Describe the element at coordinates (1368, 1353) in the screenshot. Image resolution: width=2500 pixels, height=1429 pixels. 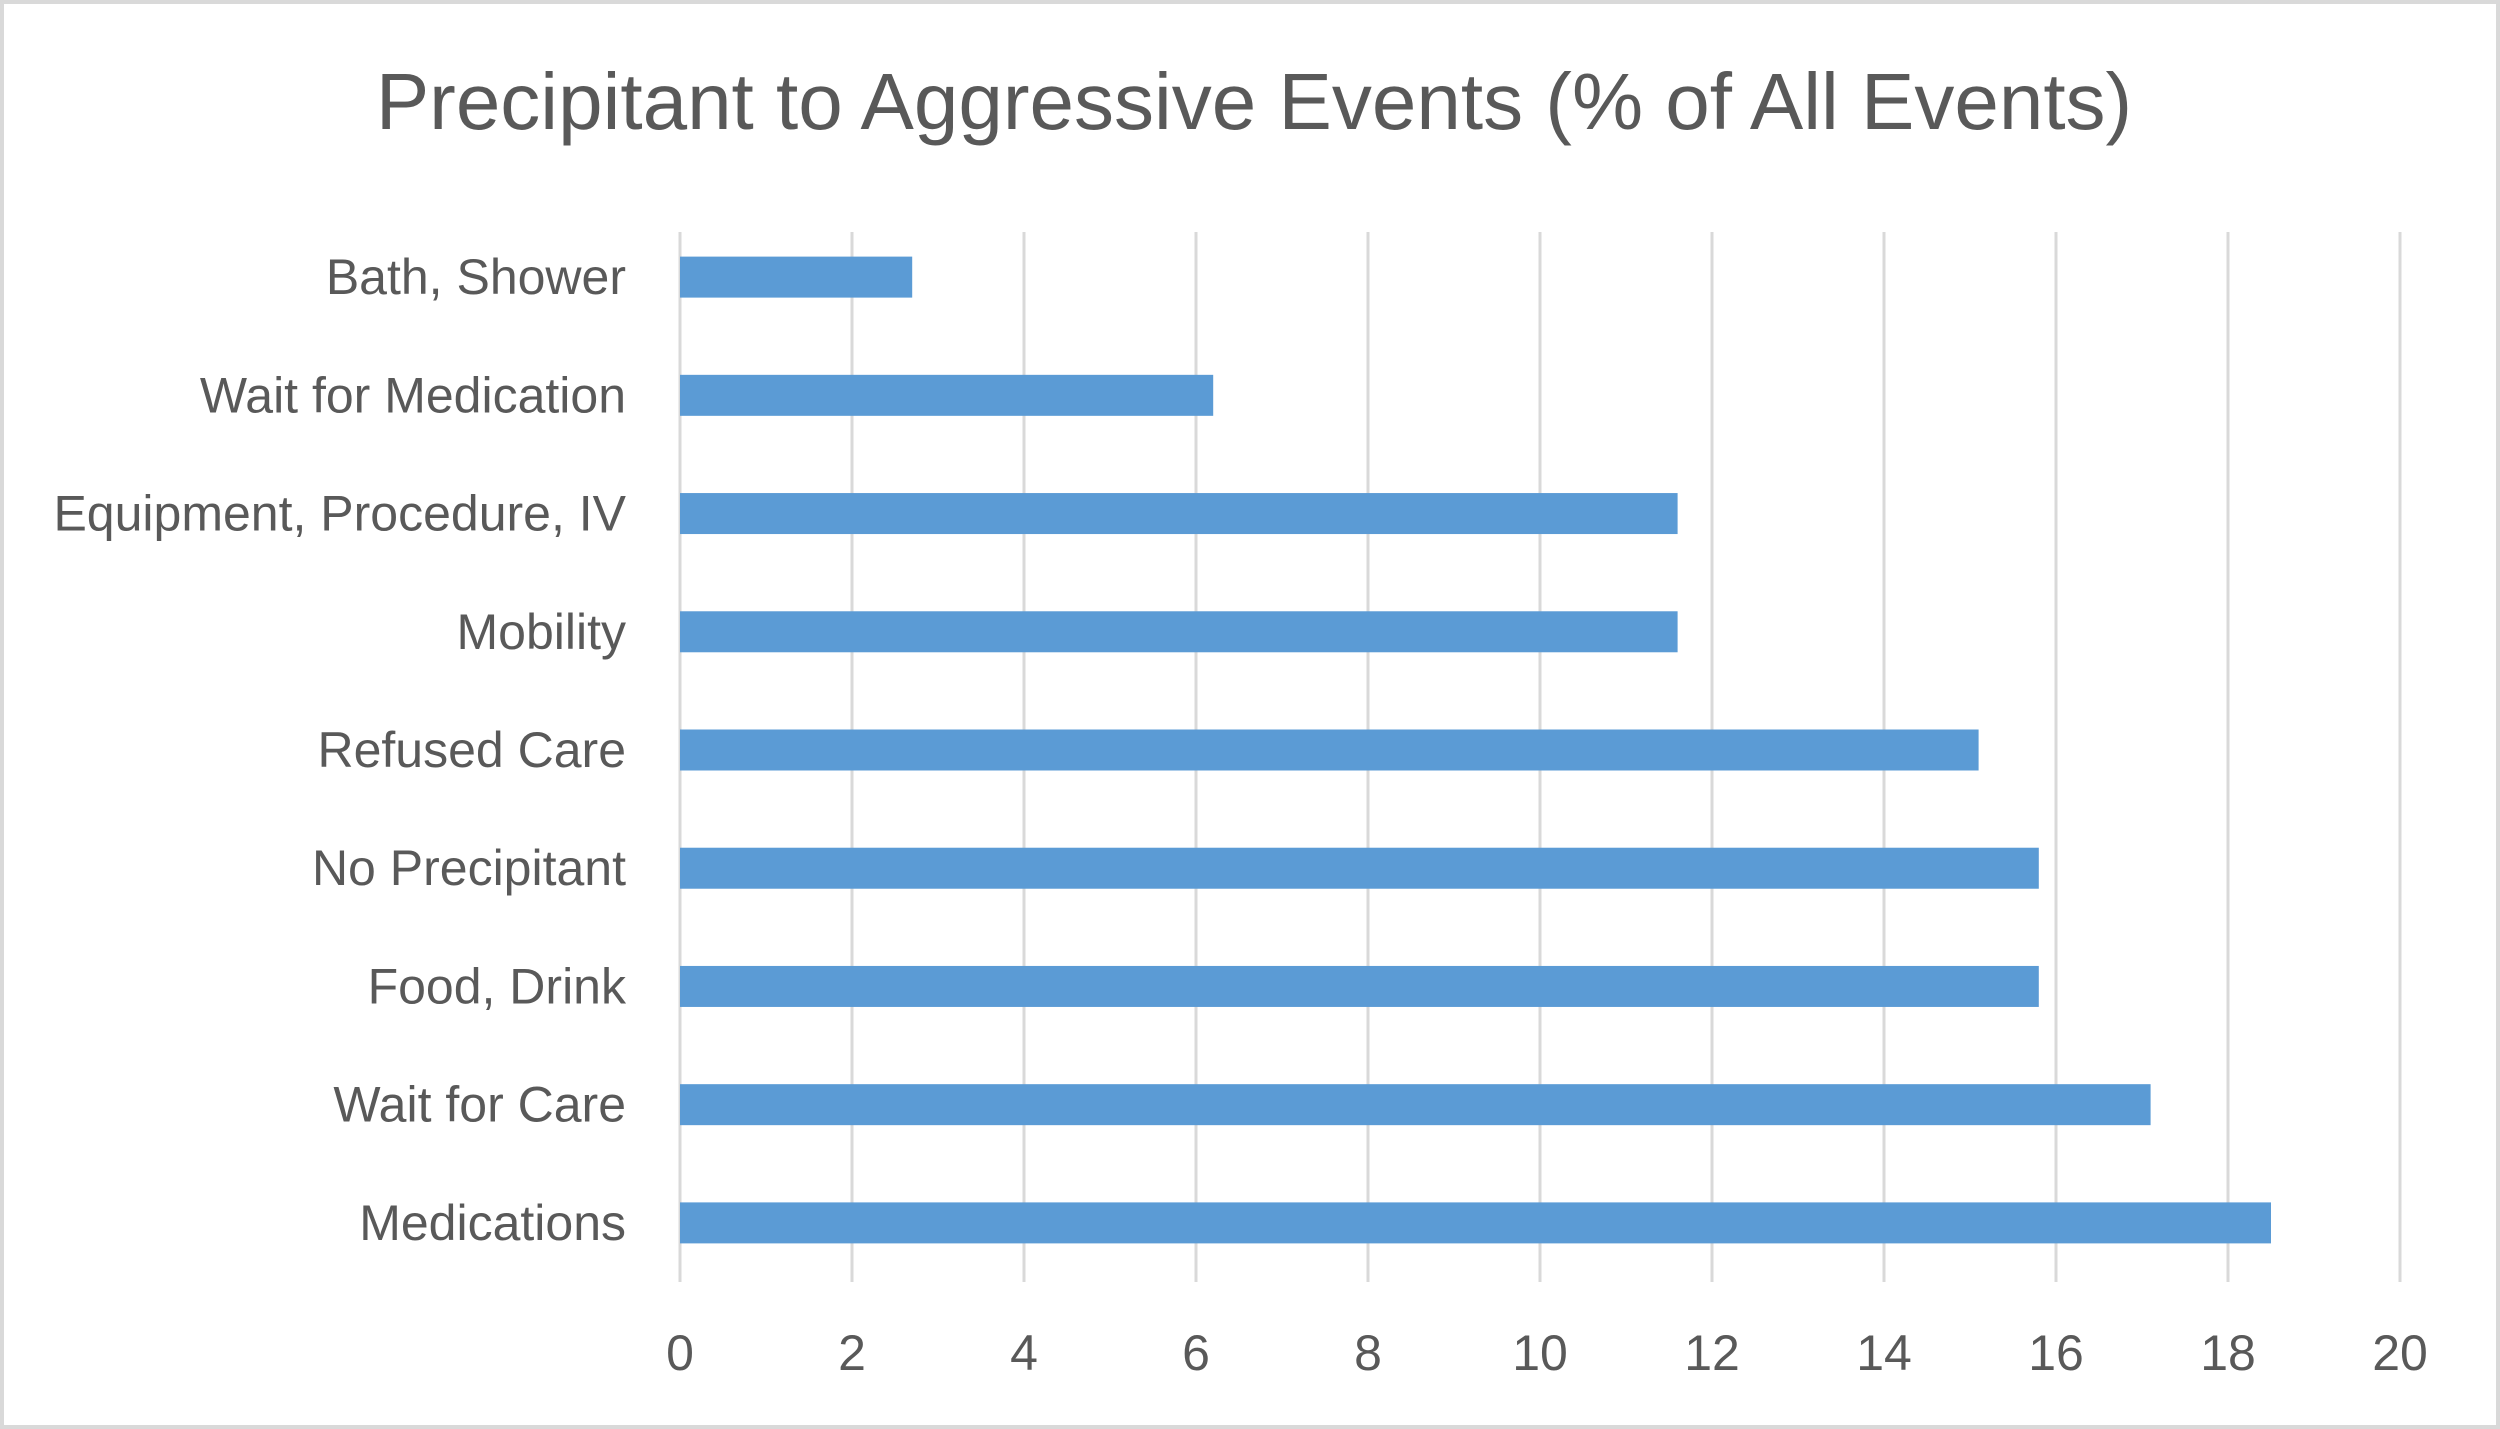
I see `x-tick-label: 8` at that location.